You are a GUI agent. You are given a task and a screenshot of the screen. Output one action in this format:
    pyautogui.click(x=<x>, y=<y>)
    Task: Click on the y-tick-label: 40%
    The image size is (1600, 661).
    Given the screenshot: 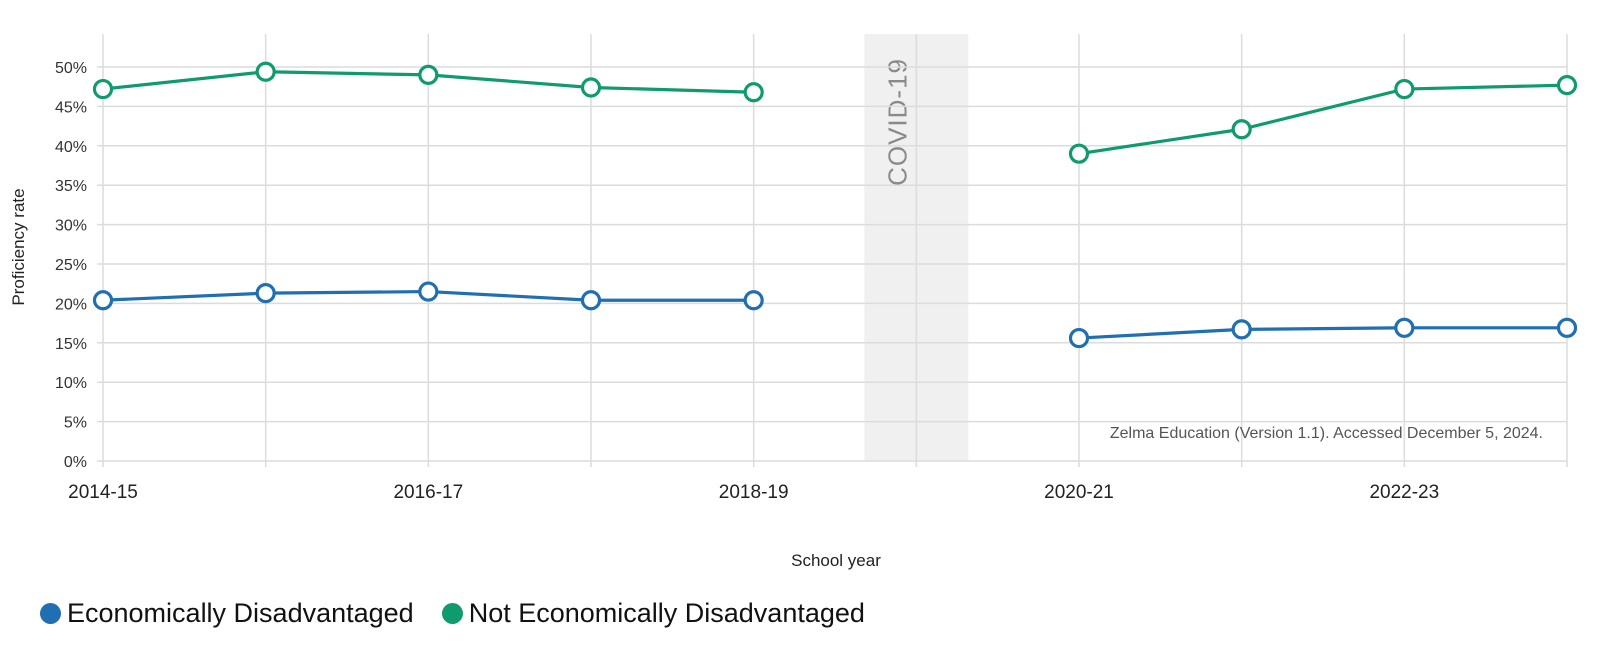 What is the action you would take?
    pyautogui.click(x=71, y=147)
    